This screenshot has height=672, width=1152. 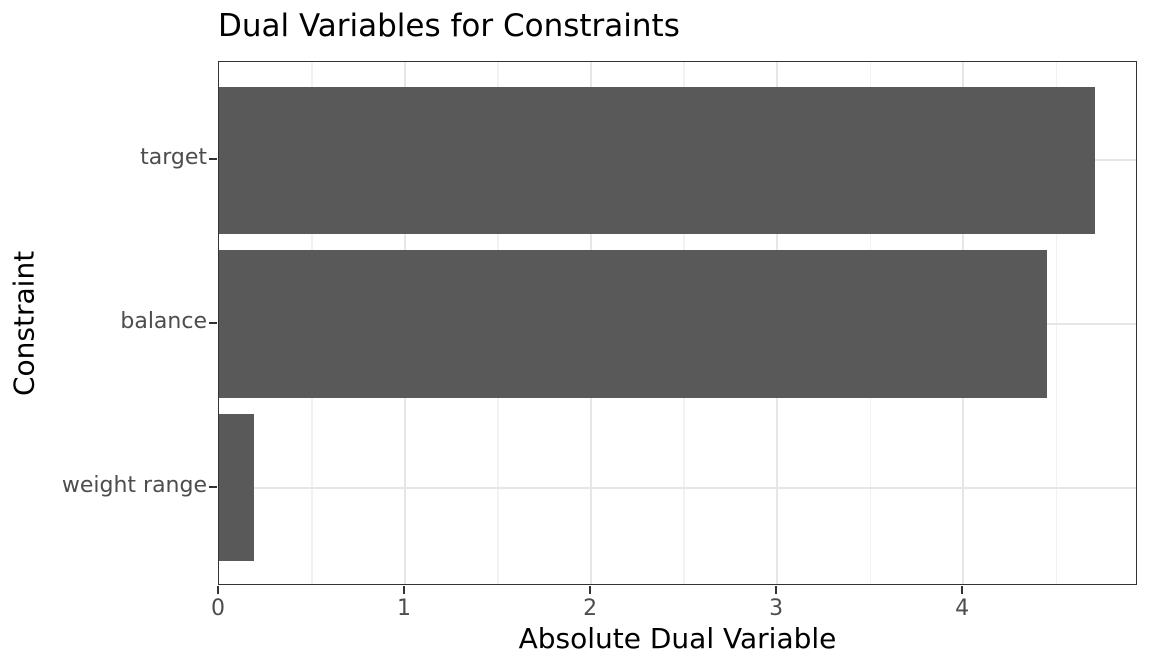 I want to click on y-tick-label: target, so click(x=173, y=158).